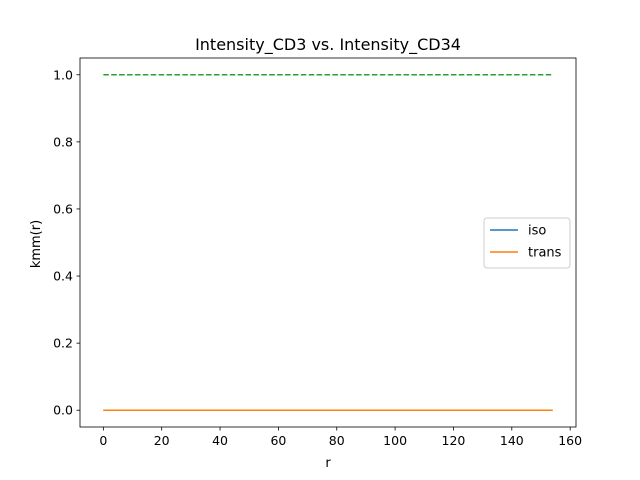 This screenshot has height=480, width=640. I want to click on y-axis-label: kmm(r), so click(36, 244).